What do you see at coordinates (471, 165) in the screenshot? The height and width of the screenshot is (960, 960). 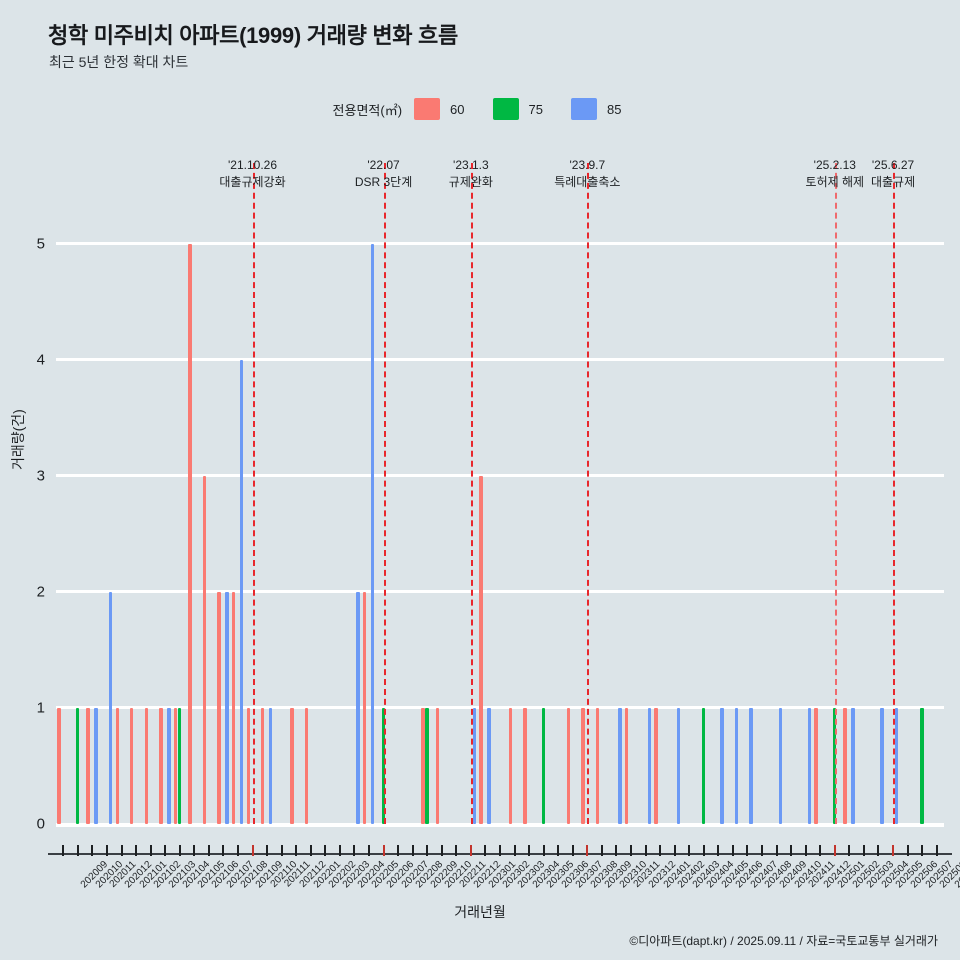 I see `event-date-2: '23.1.3` at bounding box center [471, 165].